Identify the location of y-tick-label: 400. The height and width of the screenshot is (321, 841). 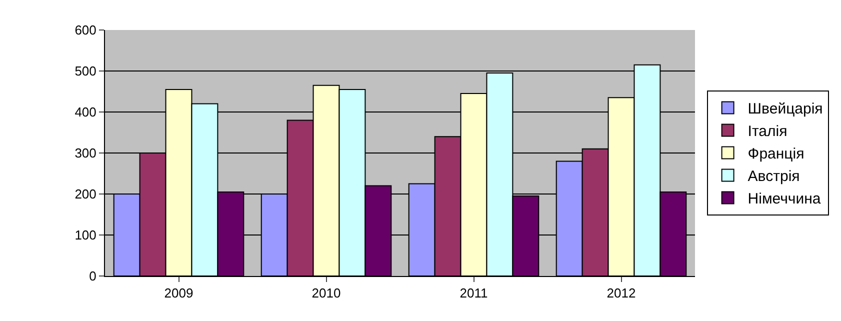
(85, 112).